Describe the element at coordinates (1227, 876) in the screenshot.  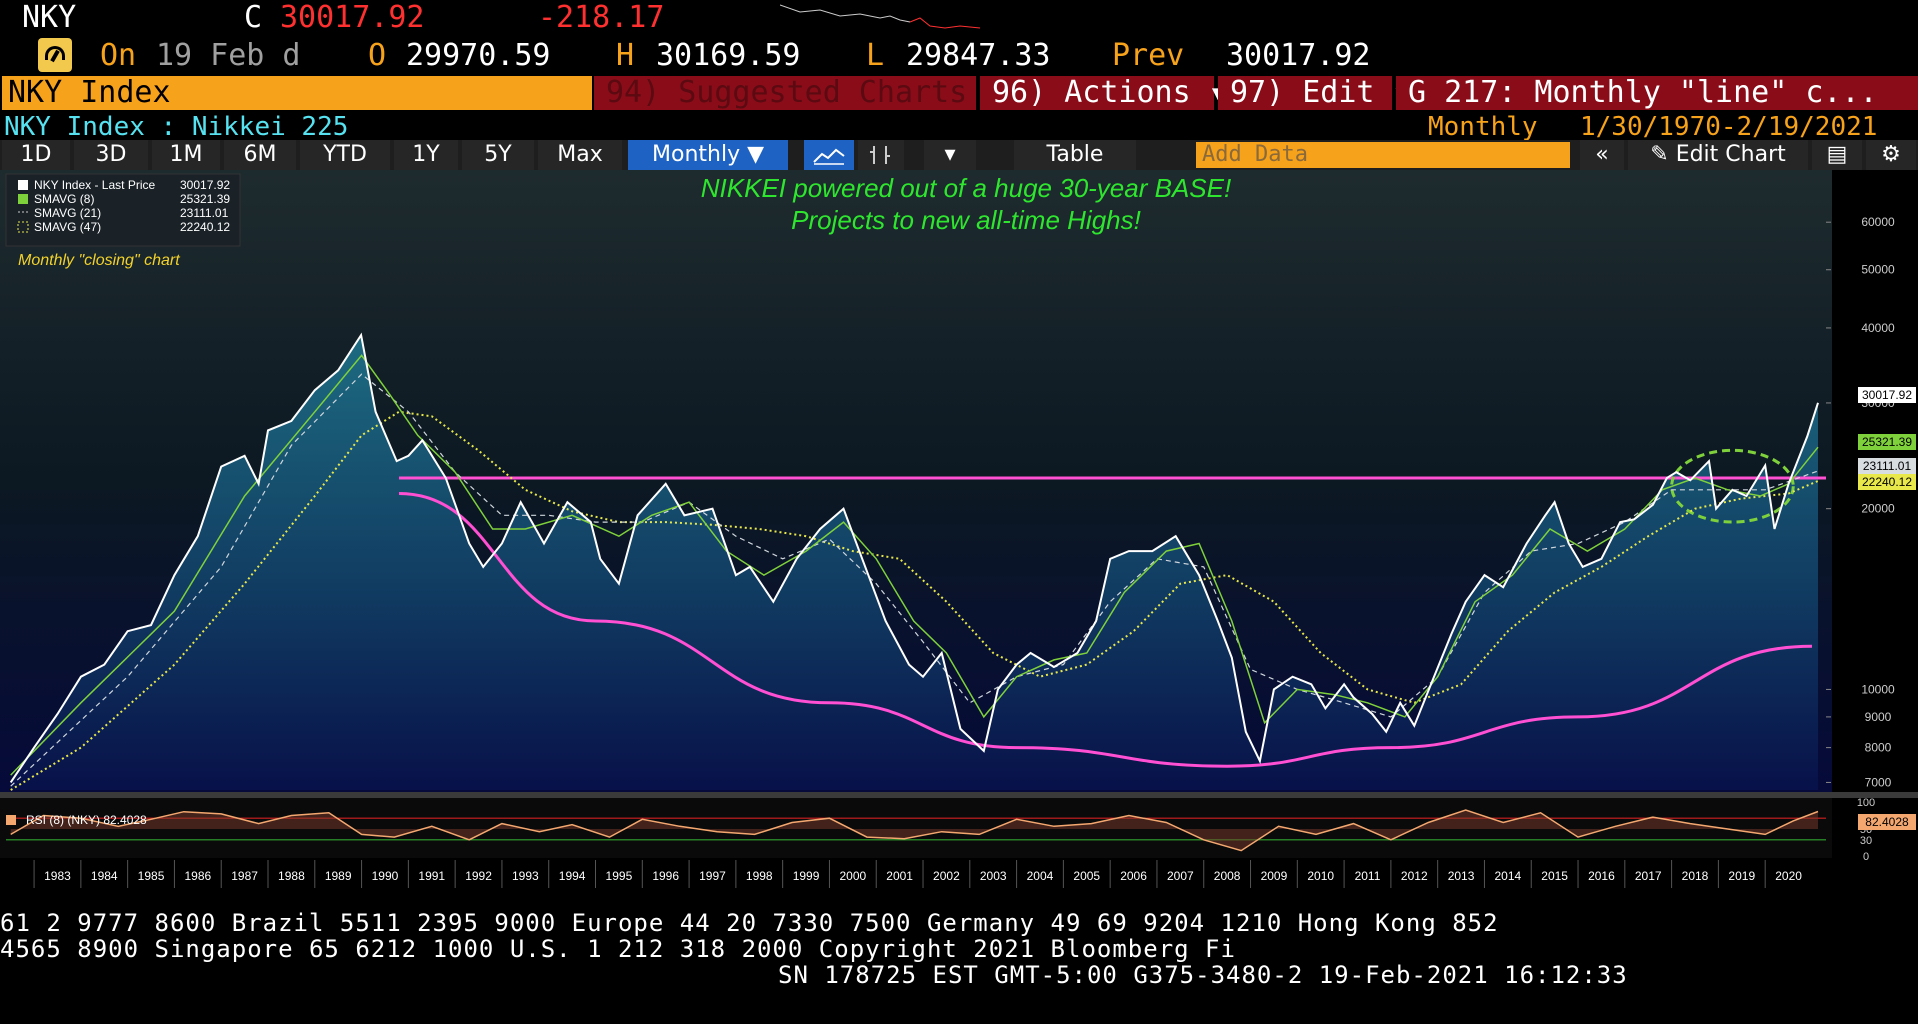
I see `x-tick-label: 2008` at that location.